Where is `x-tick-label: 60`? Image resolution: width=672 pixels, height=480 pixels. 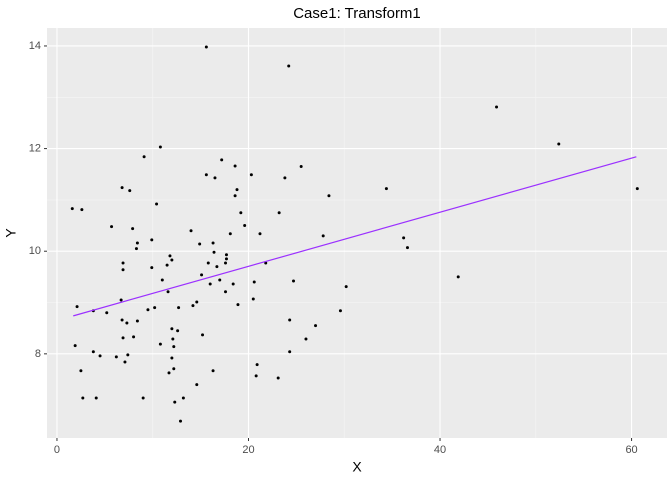 x-tick-label: 60 is located at coordinates (631, 450).